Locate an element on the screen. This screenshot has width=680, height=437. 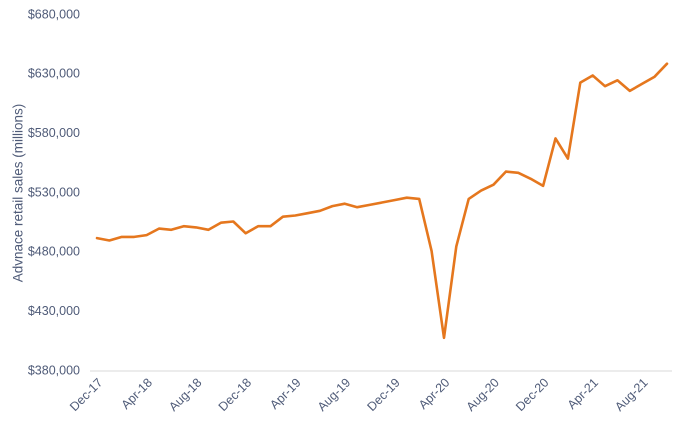
y-axis-label: Advnace retail sales (millions) is located at coordinates (18, 193).